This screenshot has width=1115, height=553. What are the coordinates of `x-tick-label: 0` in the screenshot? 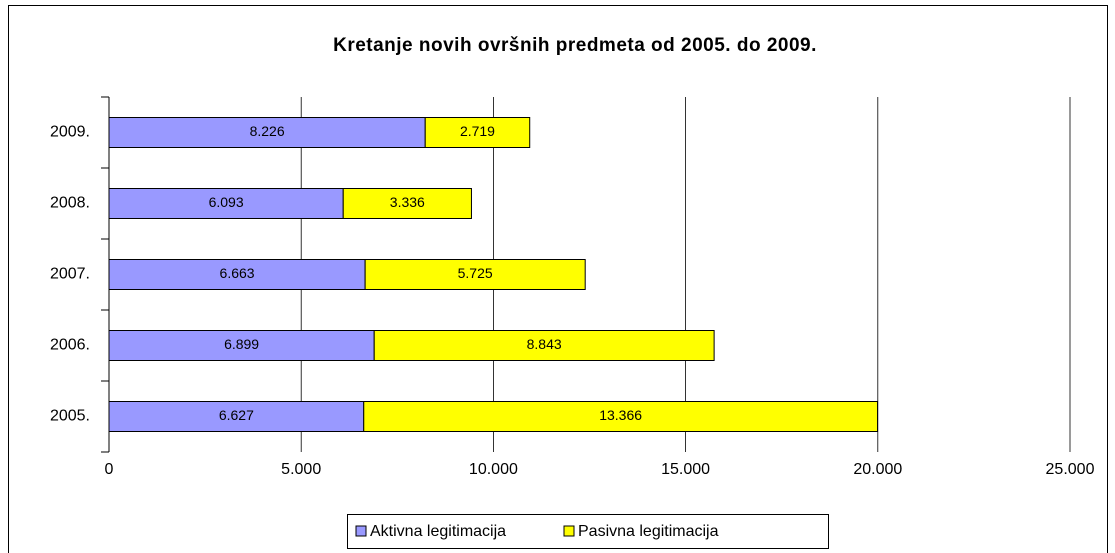 It's located at (109, 469).